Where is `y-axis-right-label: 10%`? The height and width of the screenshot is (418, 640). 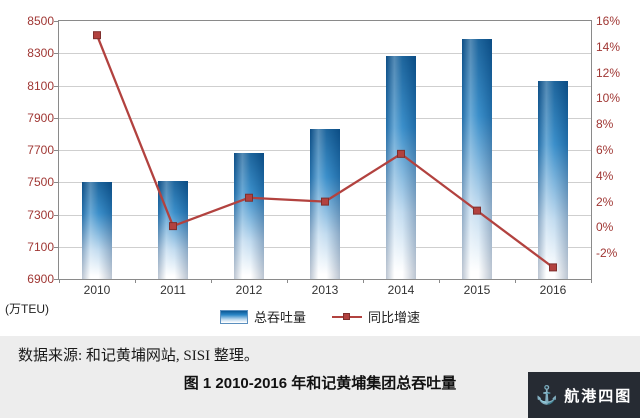 y-axis-right-label: 10% is located at coordinates (608, 98).